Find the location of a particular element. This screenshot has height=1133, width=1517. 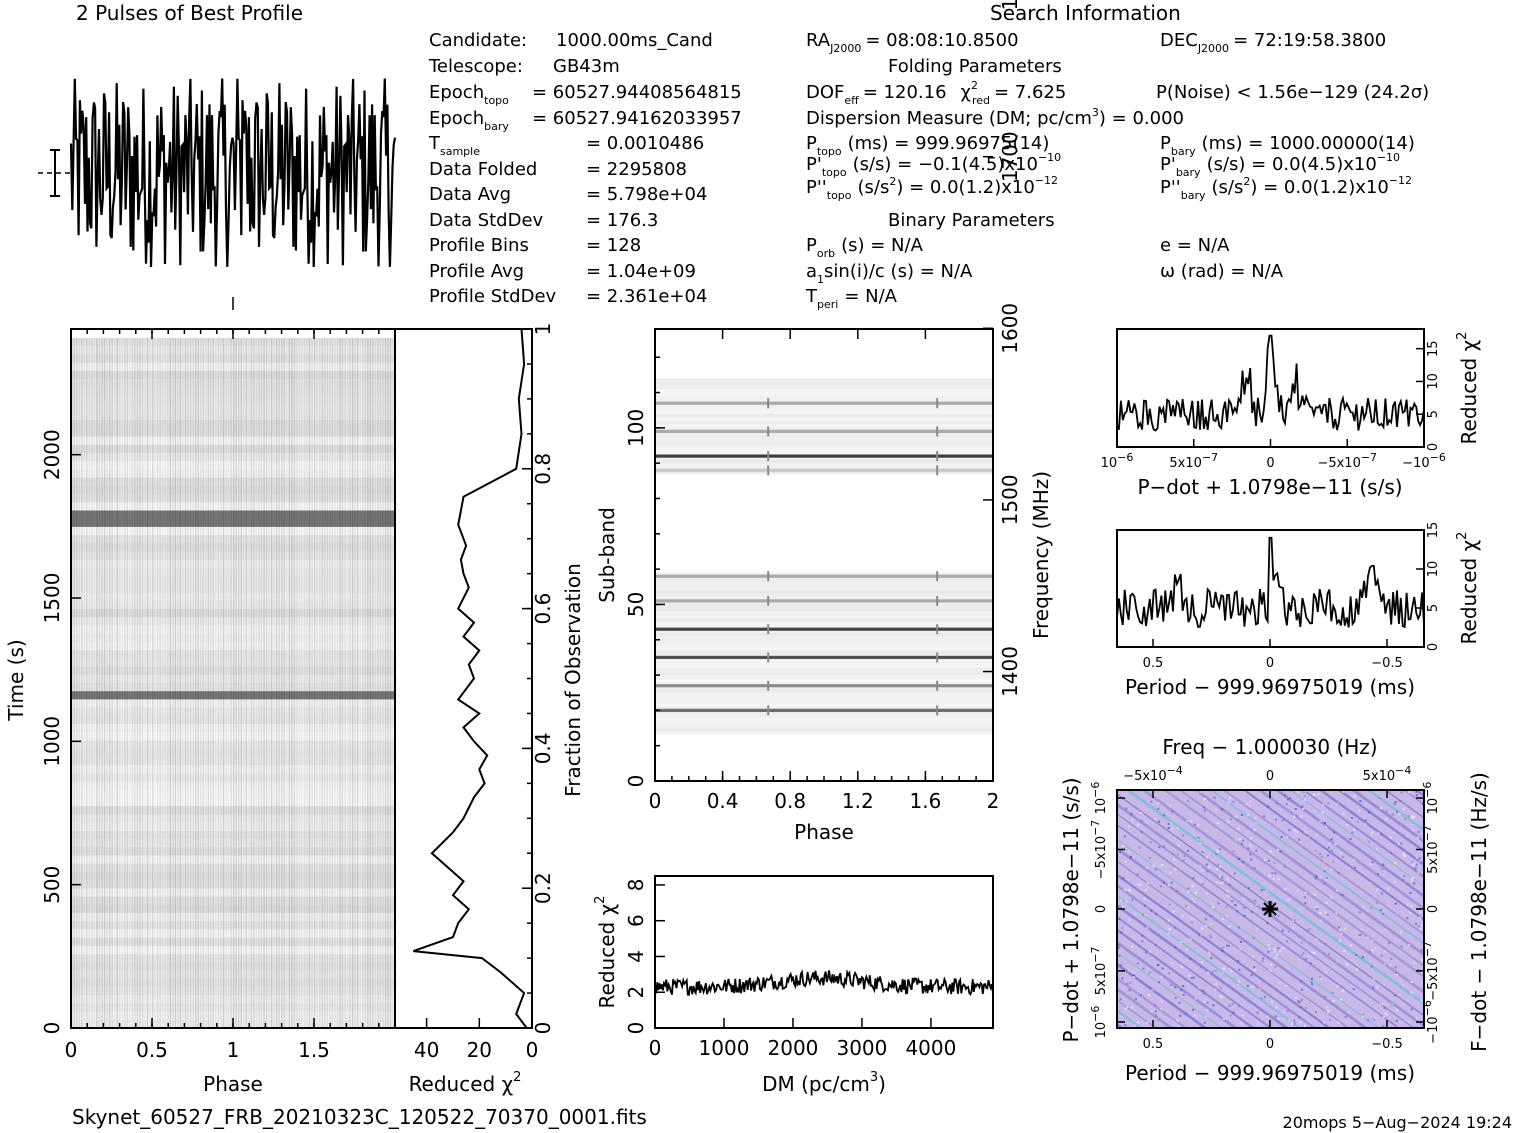

period-xtick: −0.5 is located at coordinates (1387, 663).